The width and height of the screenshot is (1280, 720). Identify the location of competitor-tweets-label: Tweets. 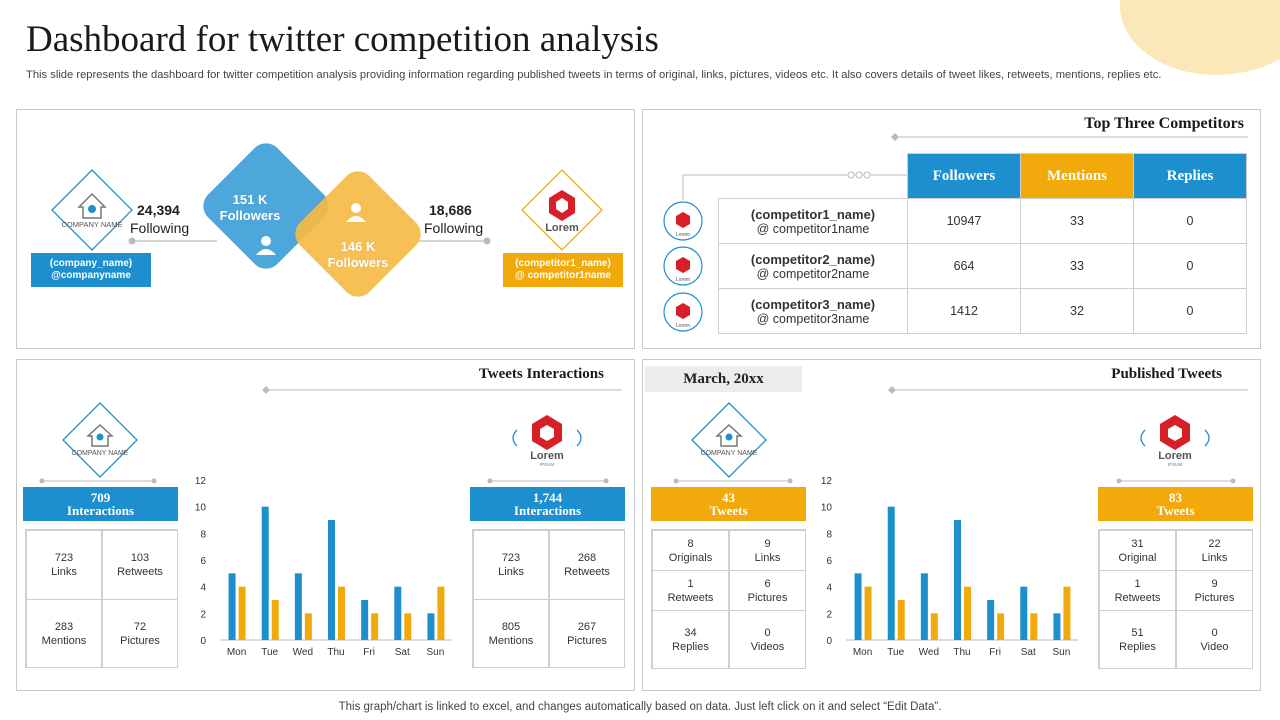
(1175, 510).